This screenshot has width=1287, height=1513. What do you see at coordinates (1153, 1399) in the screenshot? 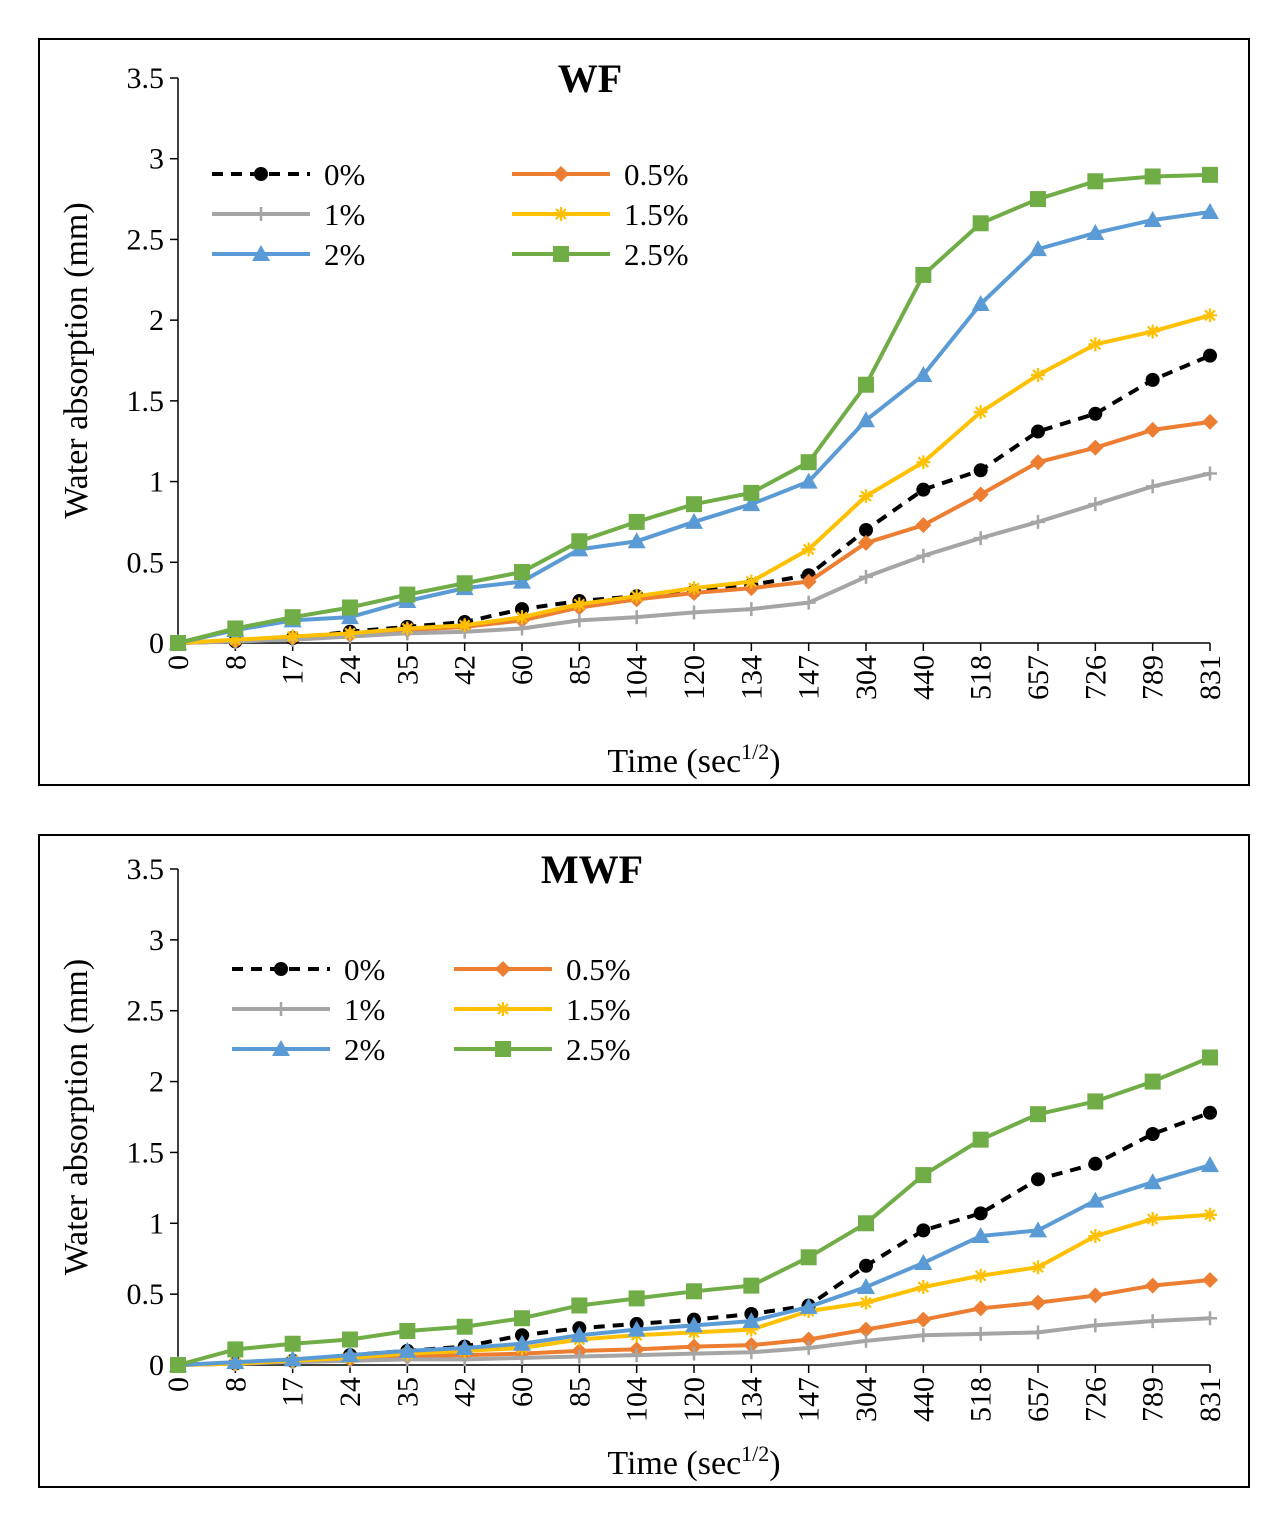
I see `x-tick-label: 789` at bounding box center [1153, 1399].